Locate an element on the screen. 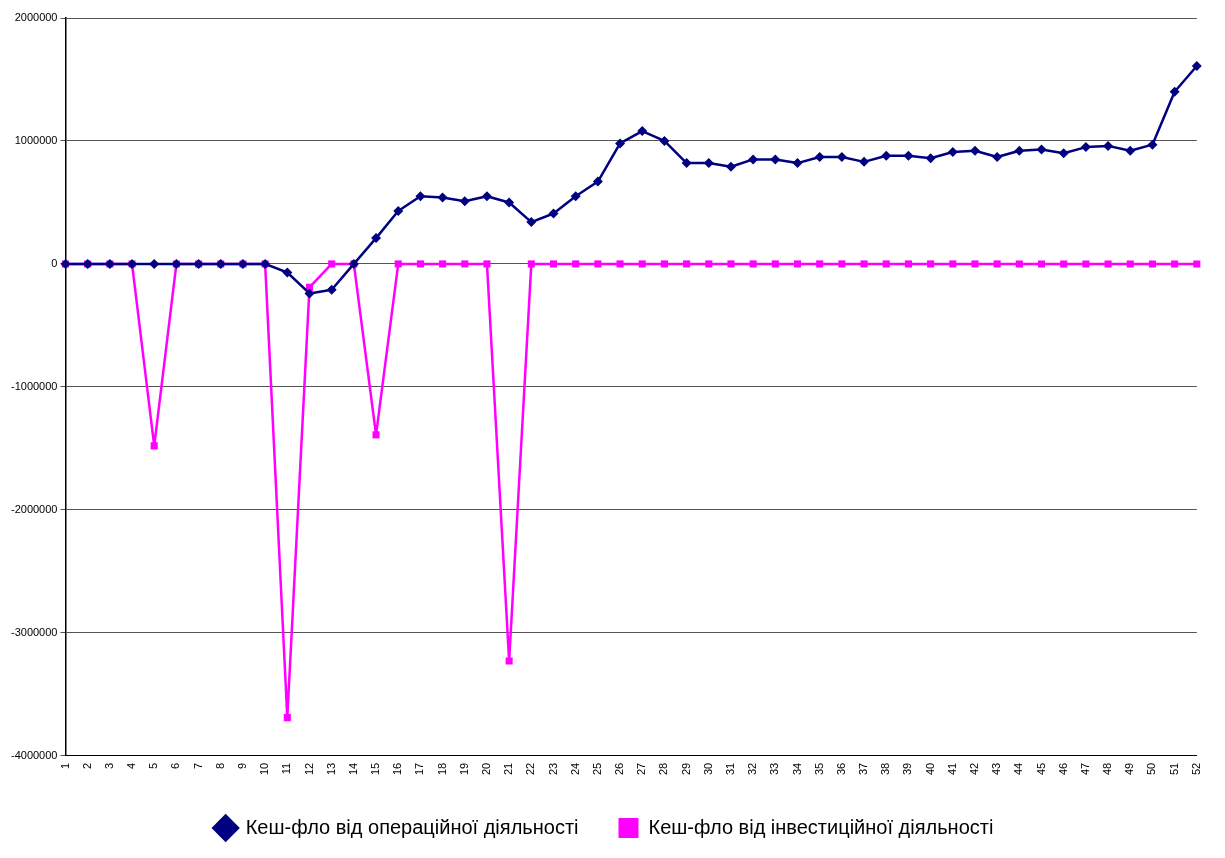 This screenshot has height=858, width=1225. x-tick-label: 46 is located at coordinates (1062, 769).